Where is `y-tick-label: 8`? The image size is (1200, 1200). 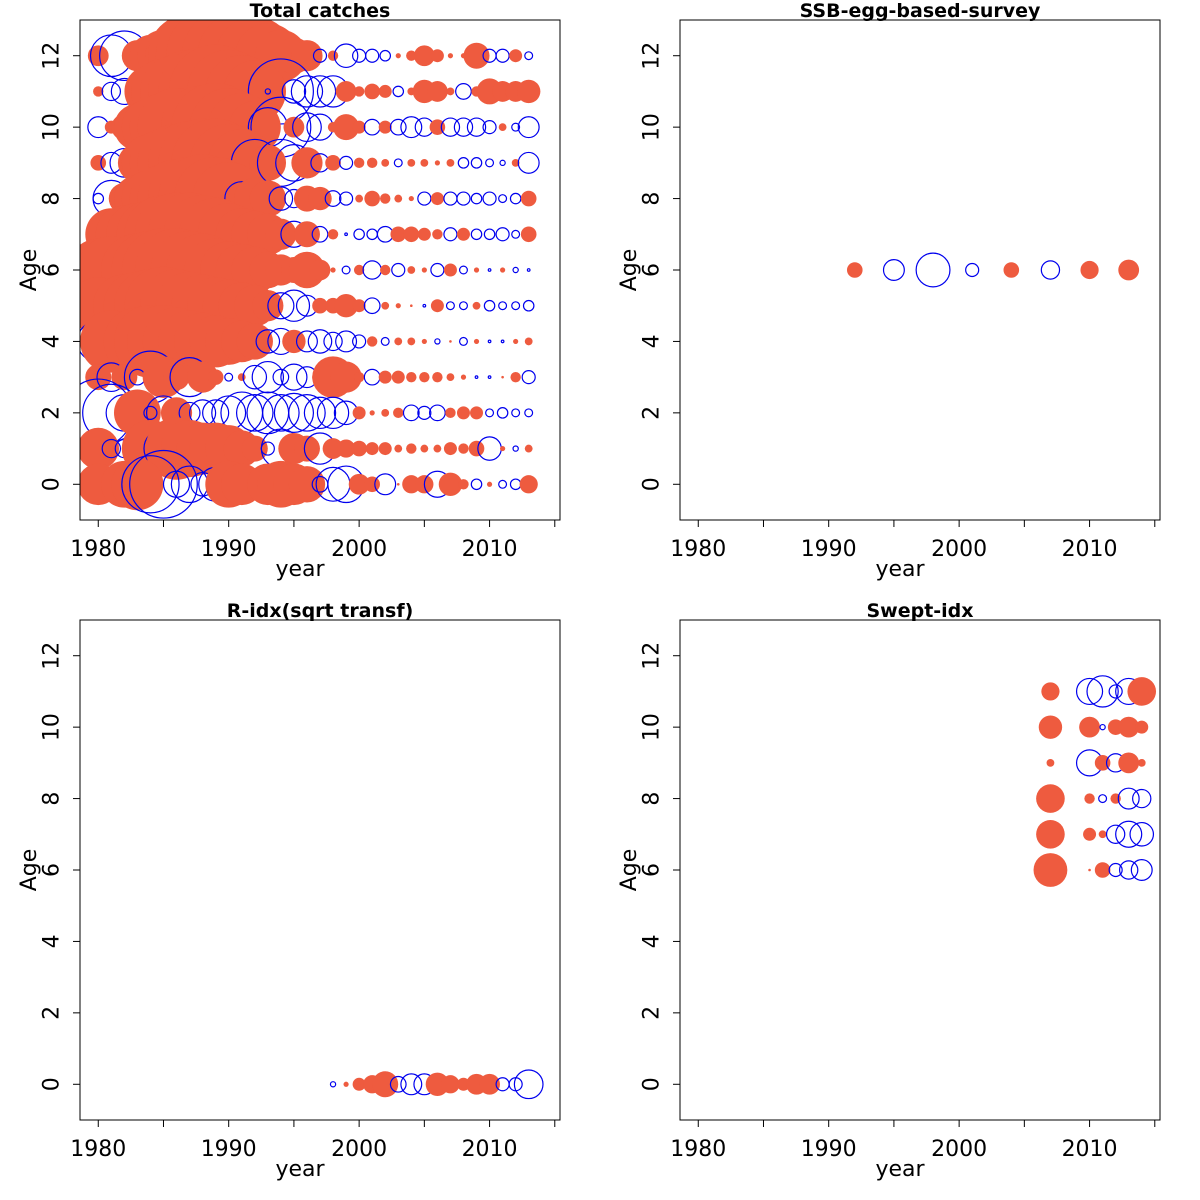 y-tick-label: 8 is located at coordinates (652, 199).